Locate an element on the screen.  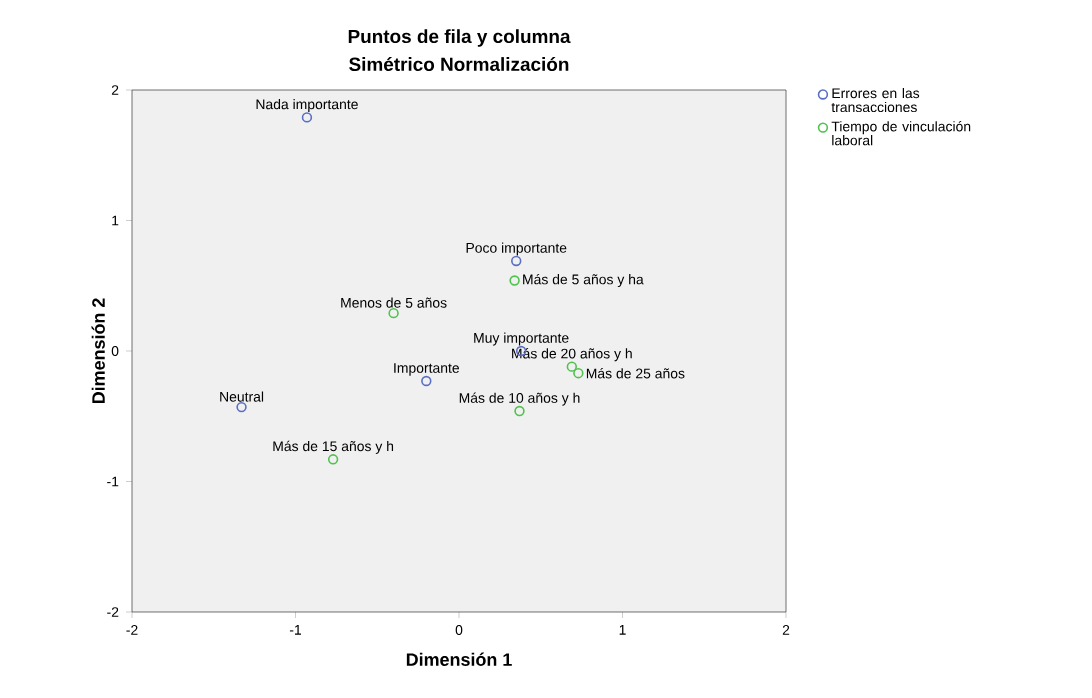
y-axis-title: Dimensión 2 is located at coordinates (98, 351).